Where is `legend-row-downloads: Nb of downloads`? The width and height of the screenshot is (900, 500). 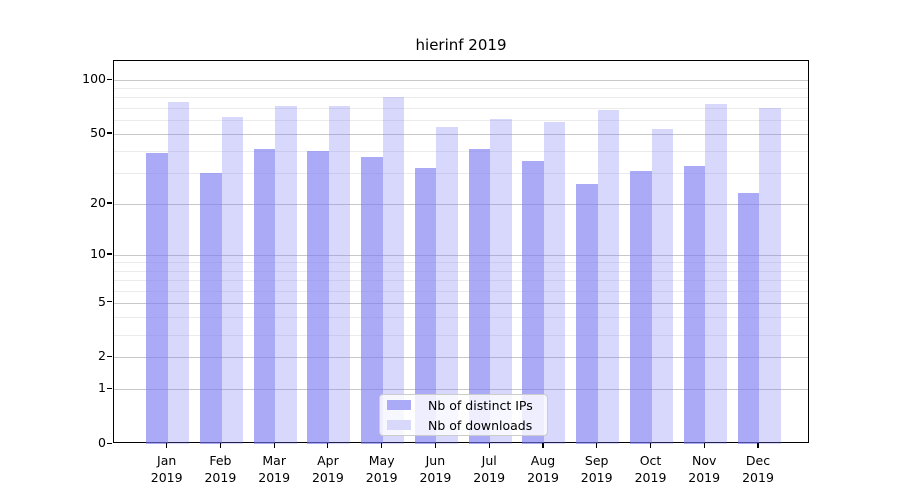 legend-row-downloads: Nb of downloads is located at coordinates (463, 425).